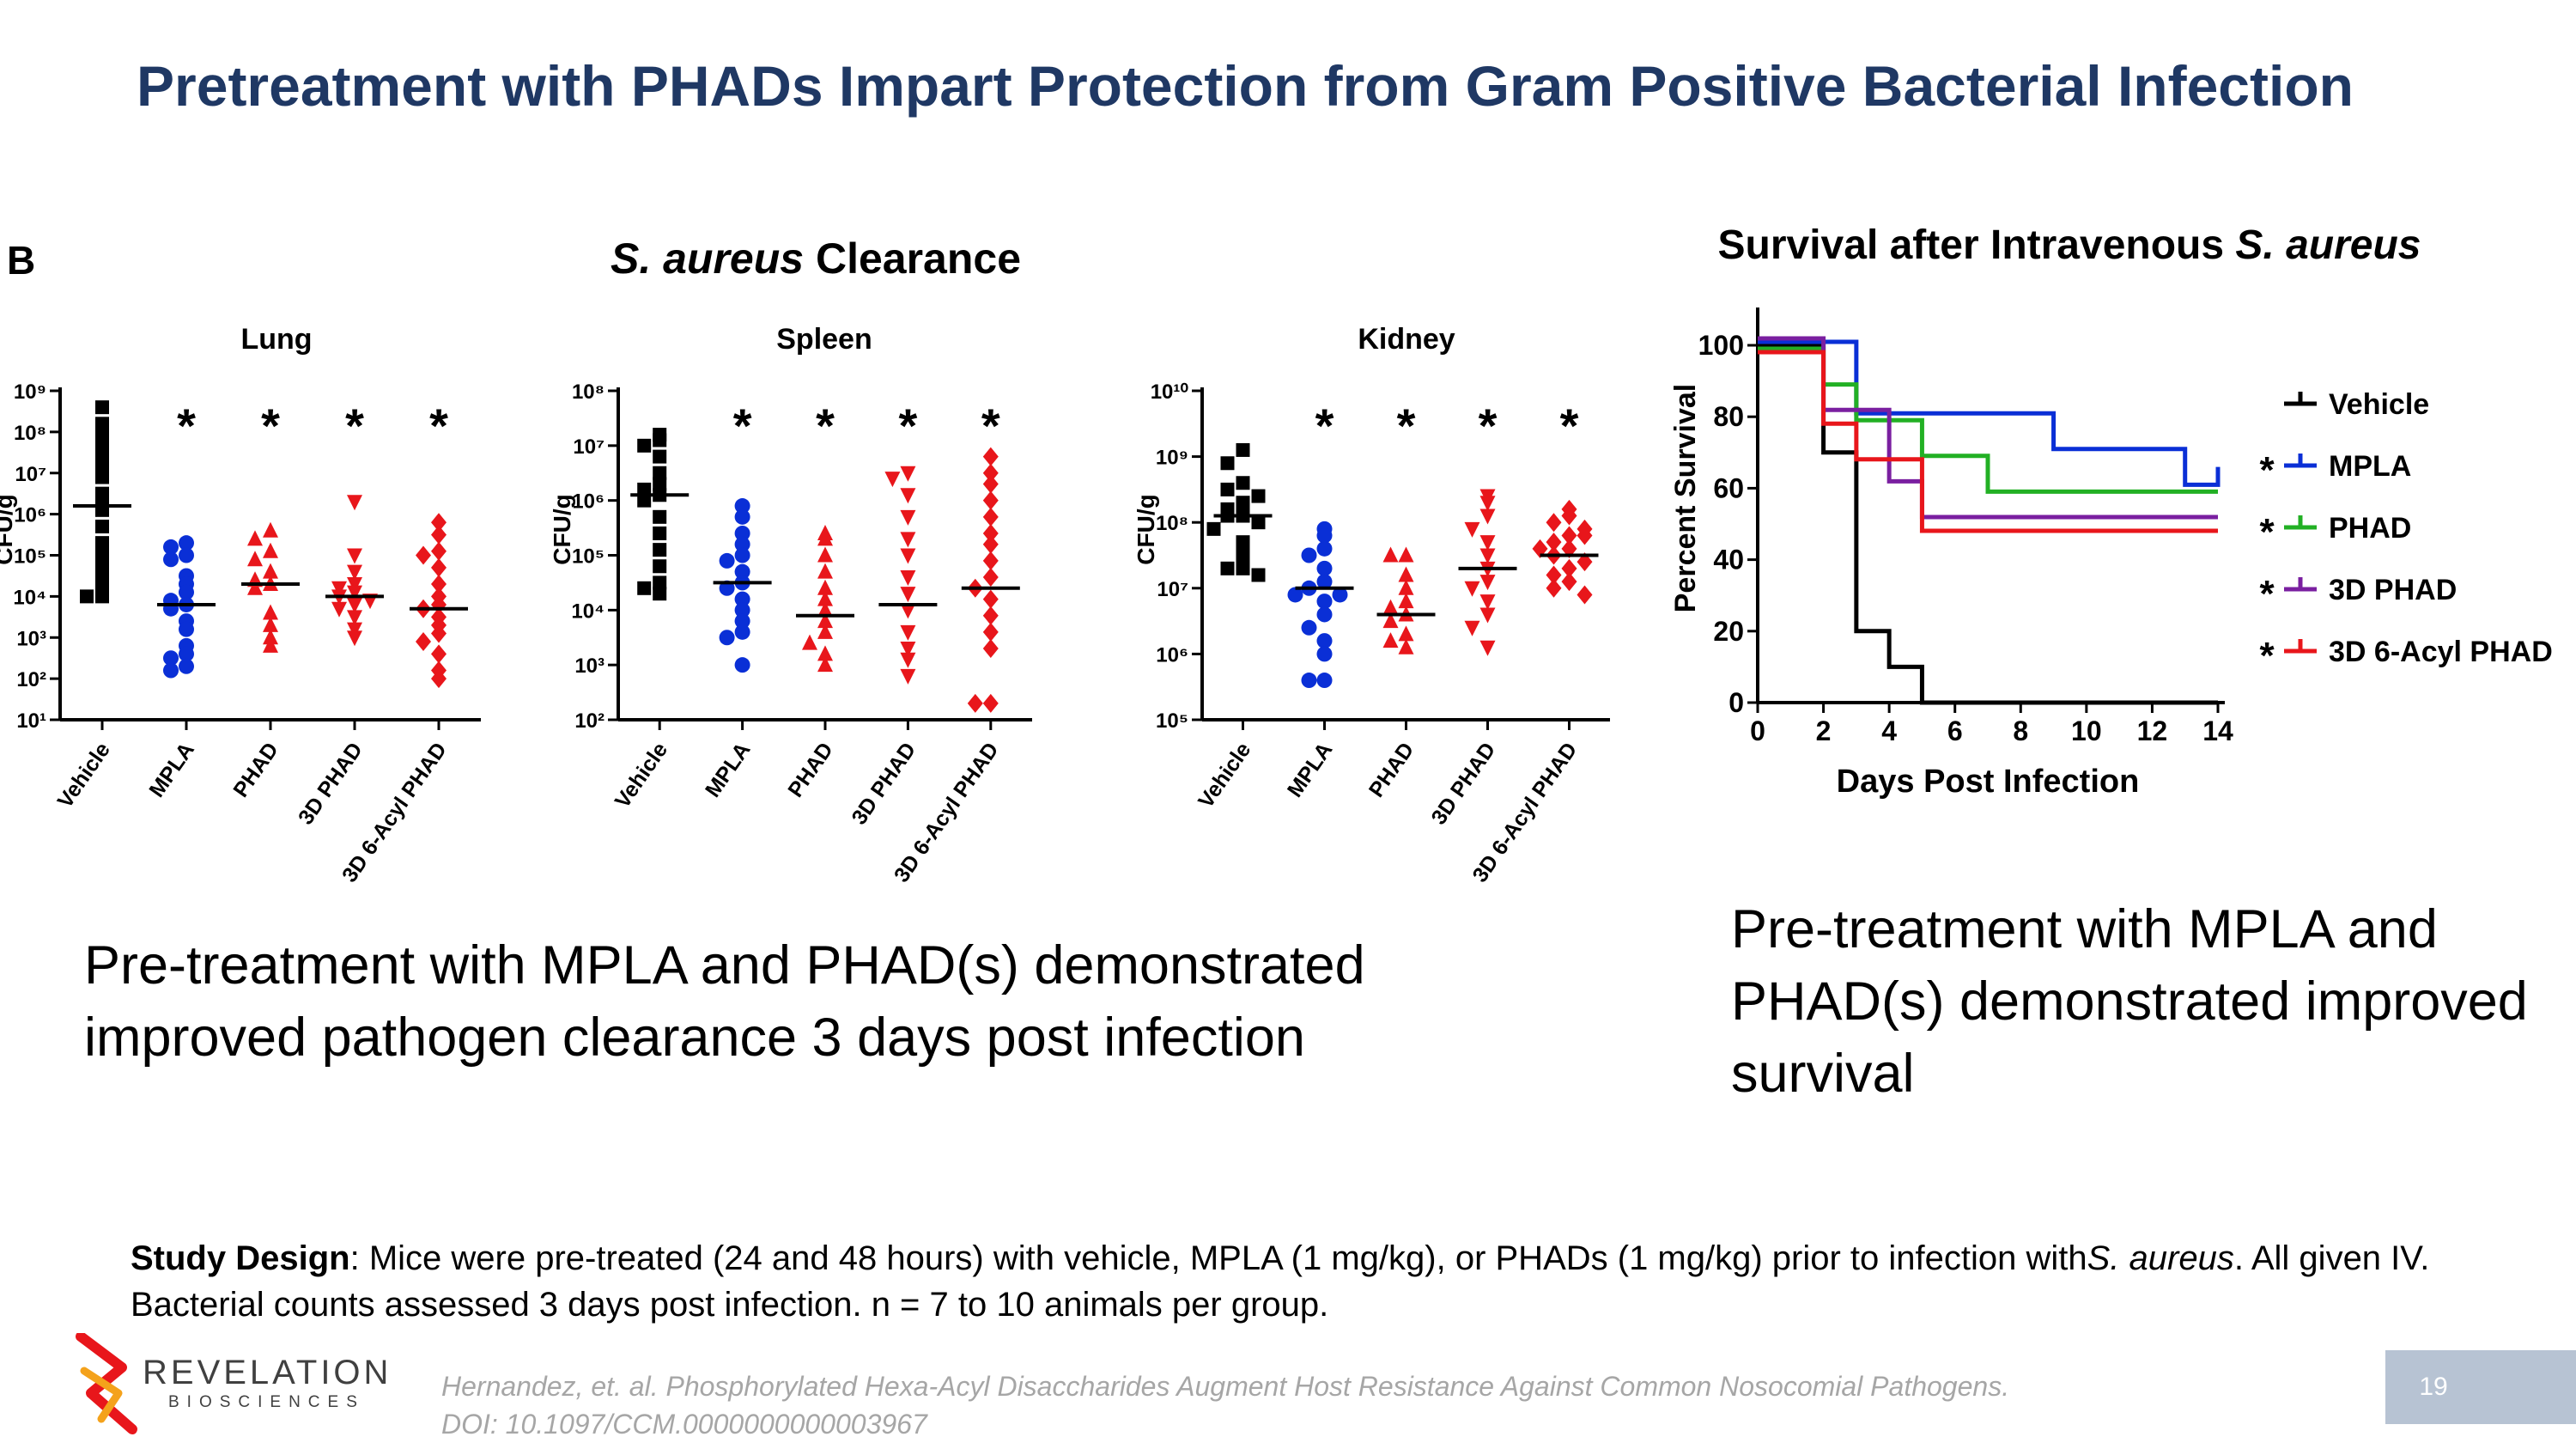 The height and width of the screenshot is (1449, 2576). Describe the element at coordinates (1988, 524) in the screenshot. I see `survival-line-vehicle` at that location.